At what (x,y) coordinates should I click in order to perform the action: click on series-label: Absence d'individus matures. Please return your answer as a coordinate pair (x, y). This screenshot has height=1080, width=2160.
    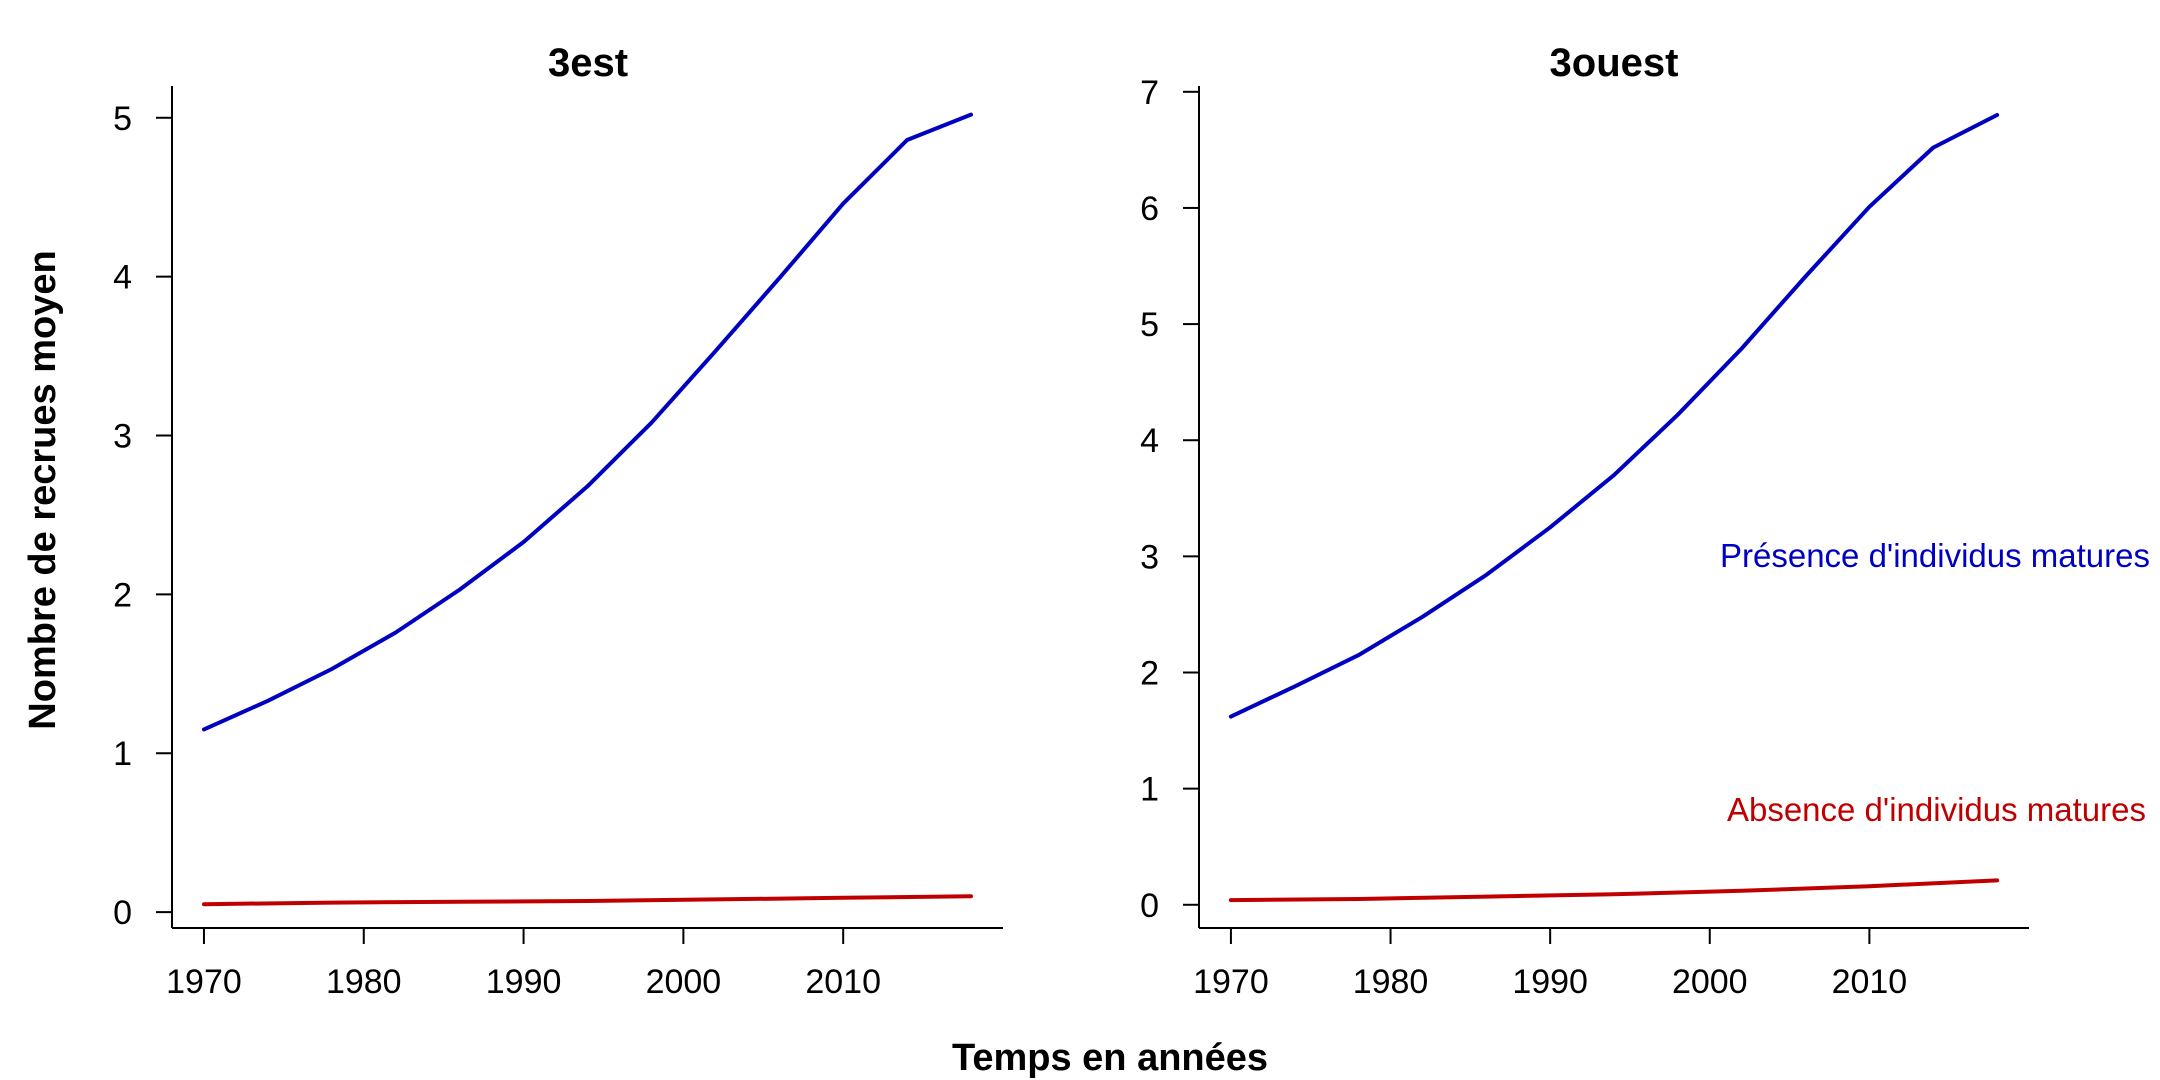
    Looking at the image, I should click on (1936, 809).